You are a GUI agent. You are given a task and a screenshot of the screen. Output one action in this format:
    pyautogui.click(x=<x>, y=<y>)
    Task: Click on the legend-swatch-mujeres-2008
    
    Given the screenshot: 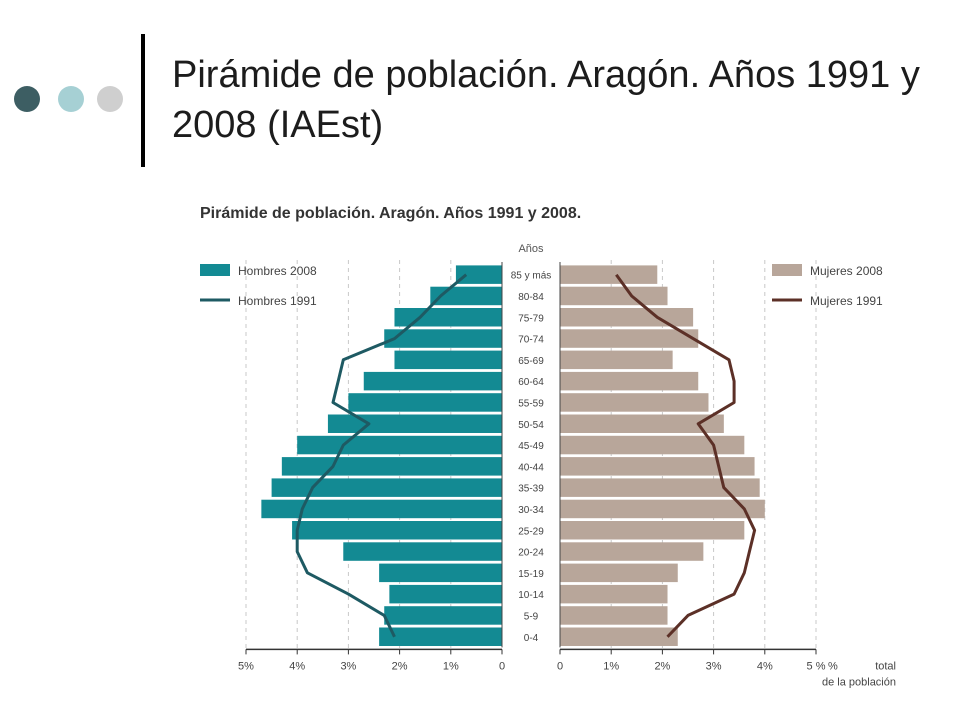 What is the action you would take?
    pyautogui.click(x=787, y=270)
    